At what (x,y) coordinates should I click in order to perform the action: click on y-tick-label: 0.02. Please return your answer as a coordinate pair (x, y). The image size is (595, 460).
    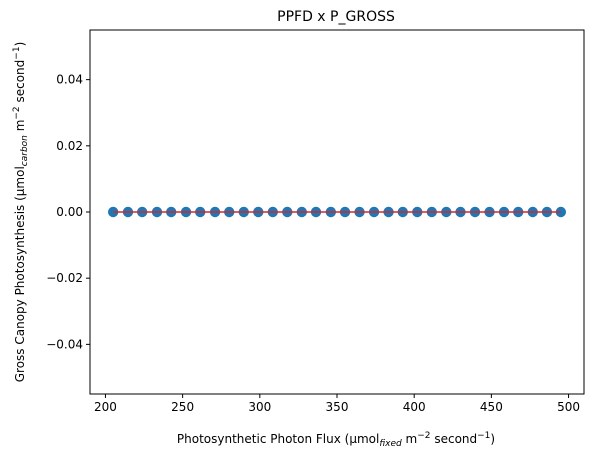
    Looking at the image, I should click on (69, 146).